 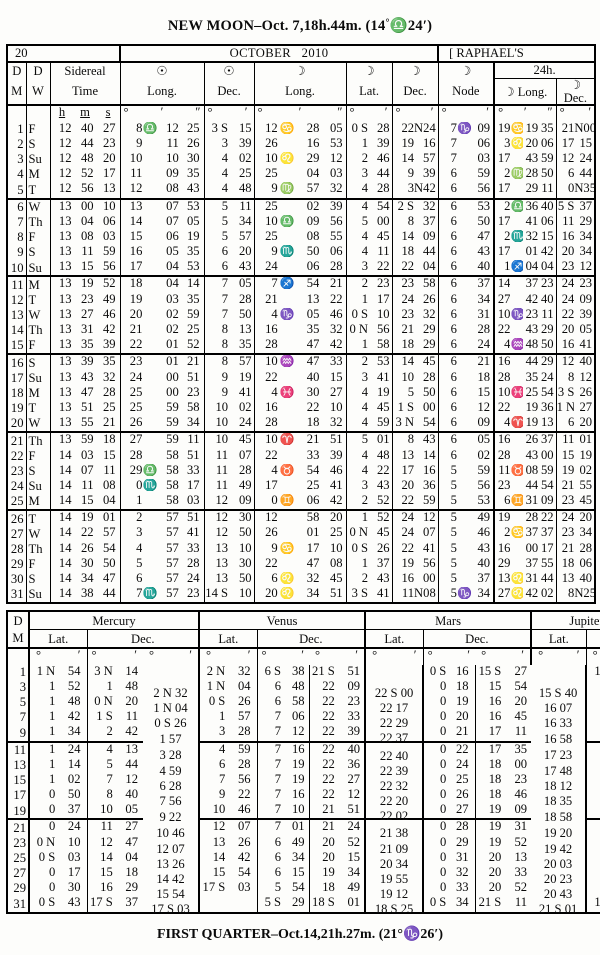 I want to click on cell-moon-long: 17 25 41, so click(x=300, y=486).